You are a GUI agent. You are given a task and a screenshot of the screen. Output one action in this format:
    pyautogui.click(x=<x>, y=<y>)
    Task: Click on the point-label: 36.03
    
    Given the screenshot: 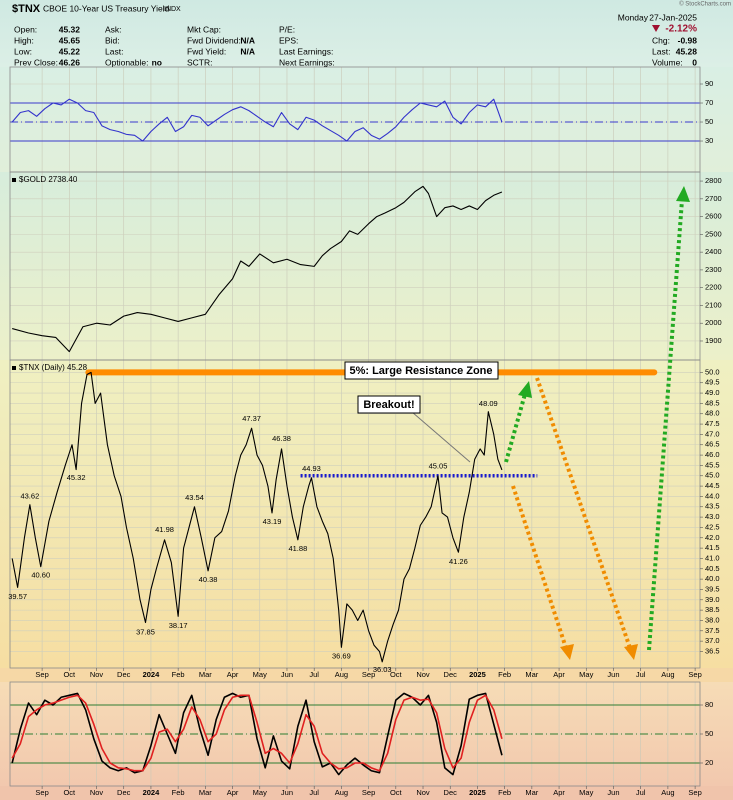 What is the action you would take?
    pyautogui.click(x=382, y=669)
    